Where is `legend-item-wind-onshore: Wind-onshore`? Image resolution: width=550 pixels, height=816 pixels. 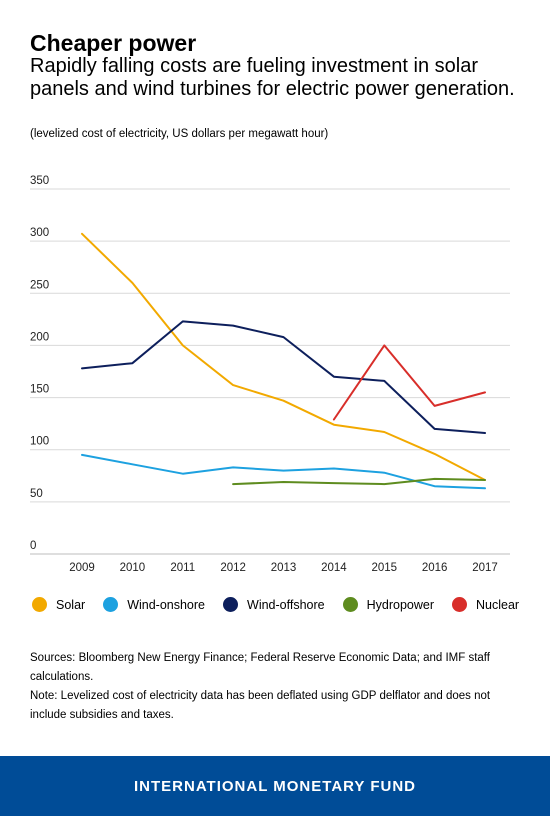 legend-item-wind-onshore: Wind-onshore is located at coordinates (154, 604).